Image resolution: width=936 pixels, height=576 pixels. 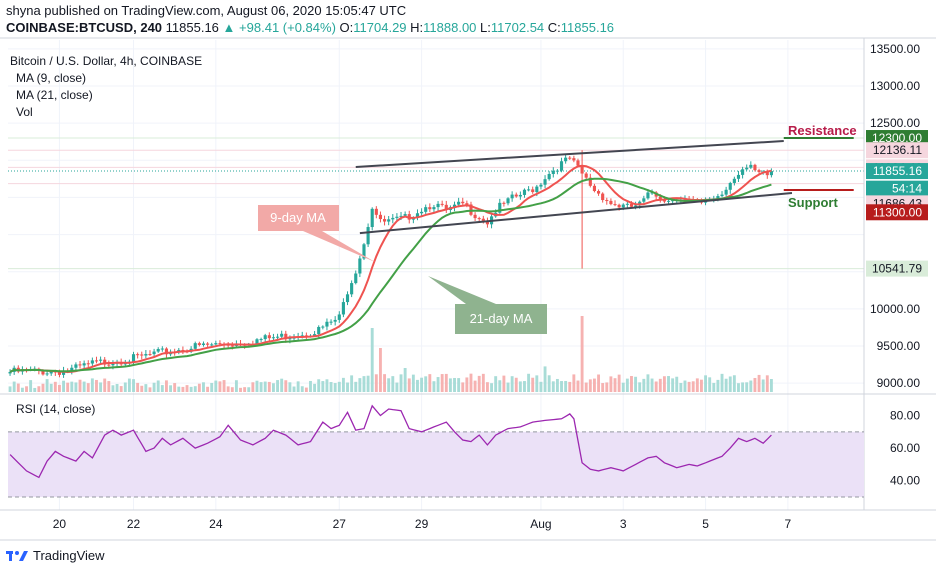 I want to click on price-tick-label: 9500.00, so click(x=899, y=346).